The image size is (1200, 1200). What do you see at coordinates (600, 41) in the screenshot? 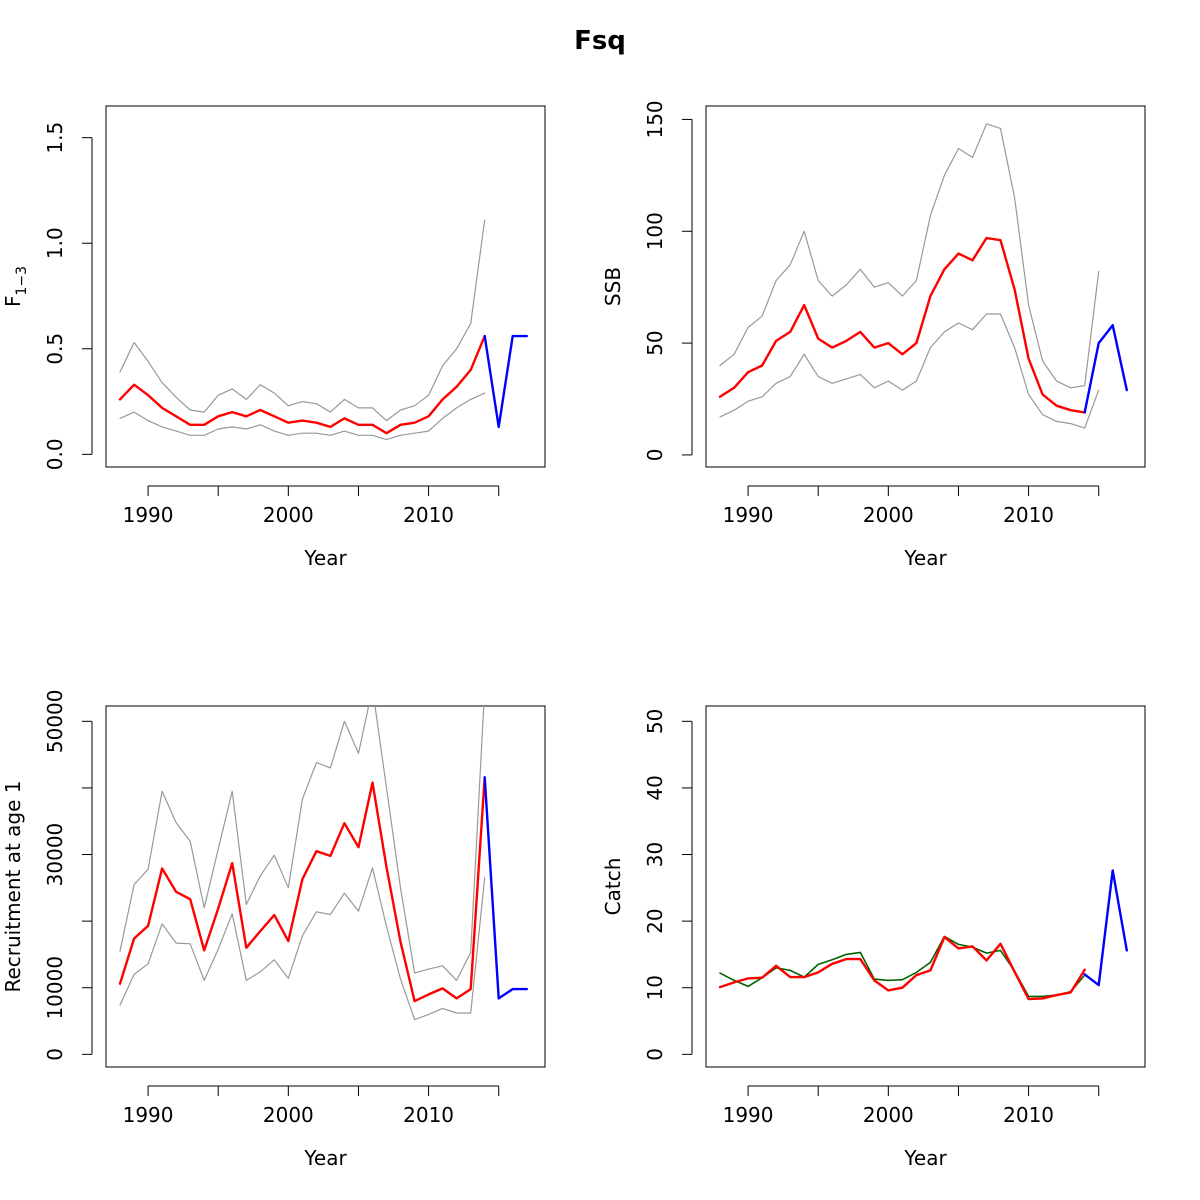
I see `main-title: Fsq` at bounding box center [600, 41].